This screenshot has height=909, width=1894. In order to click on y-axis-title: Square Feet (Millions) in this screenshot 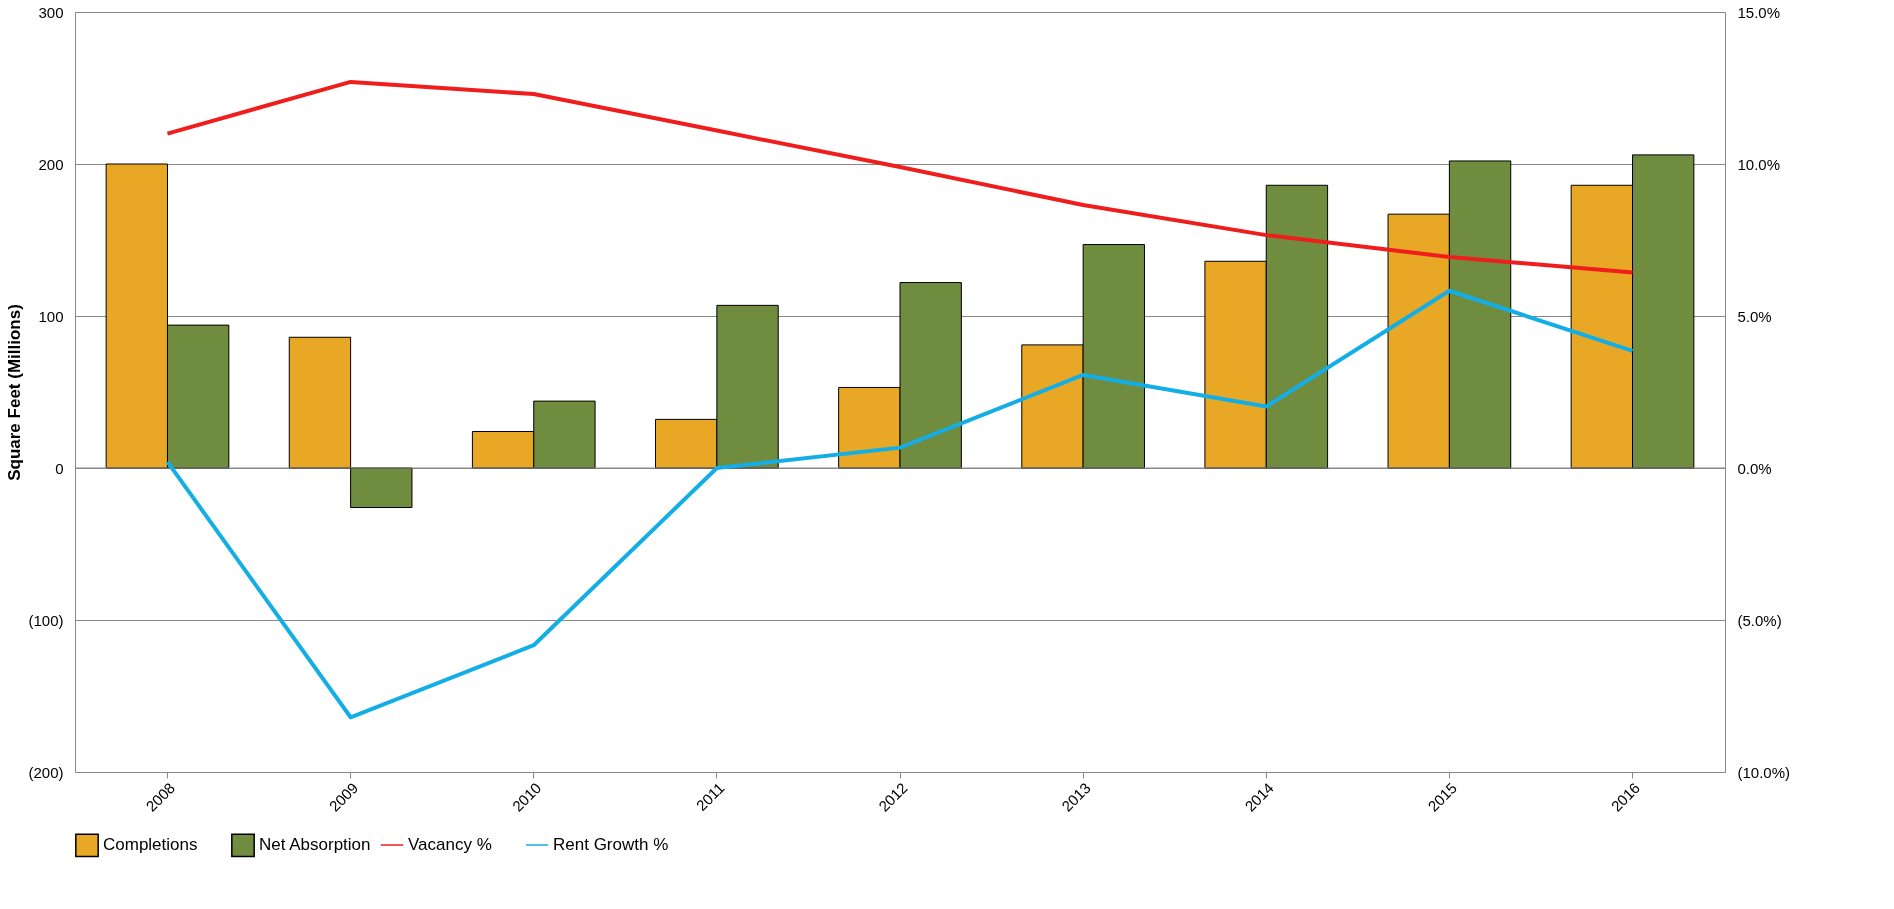, I will do `click(15, 392)`.